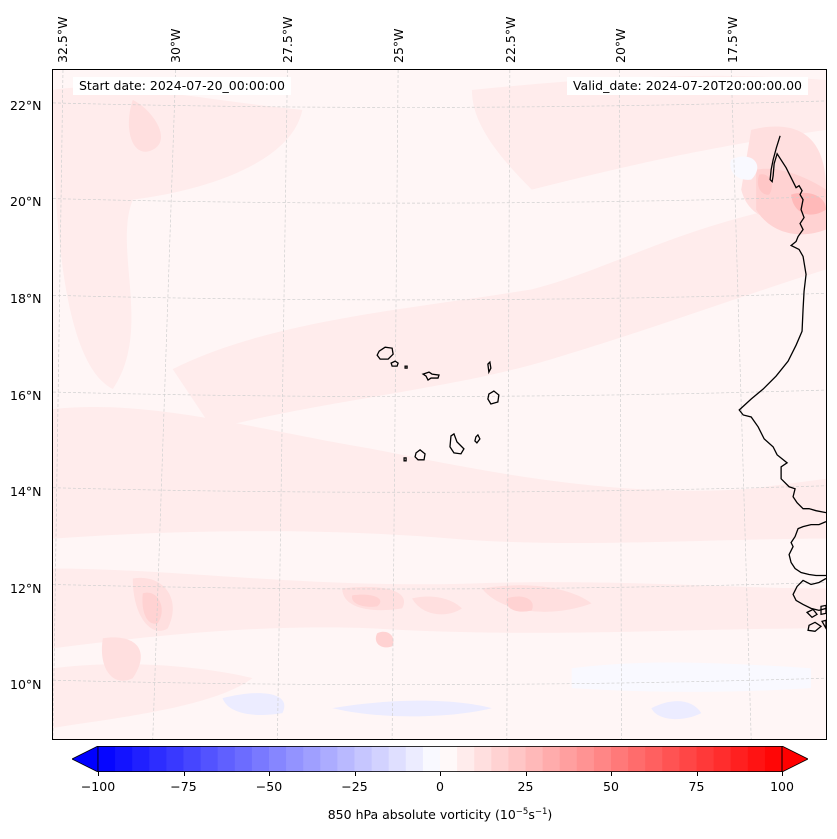  What do you see at coordinates (26, 491) in the screenshot?
I see `latitude-label: 14°N` at bounding box center [26, 491].